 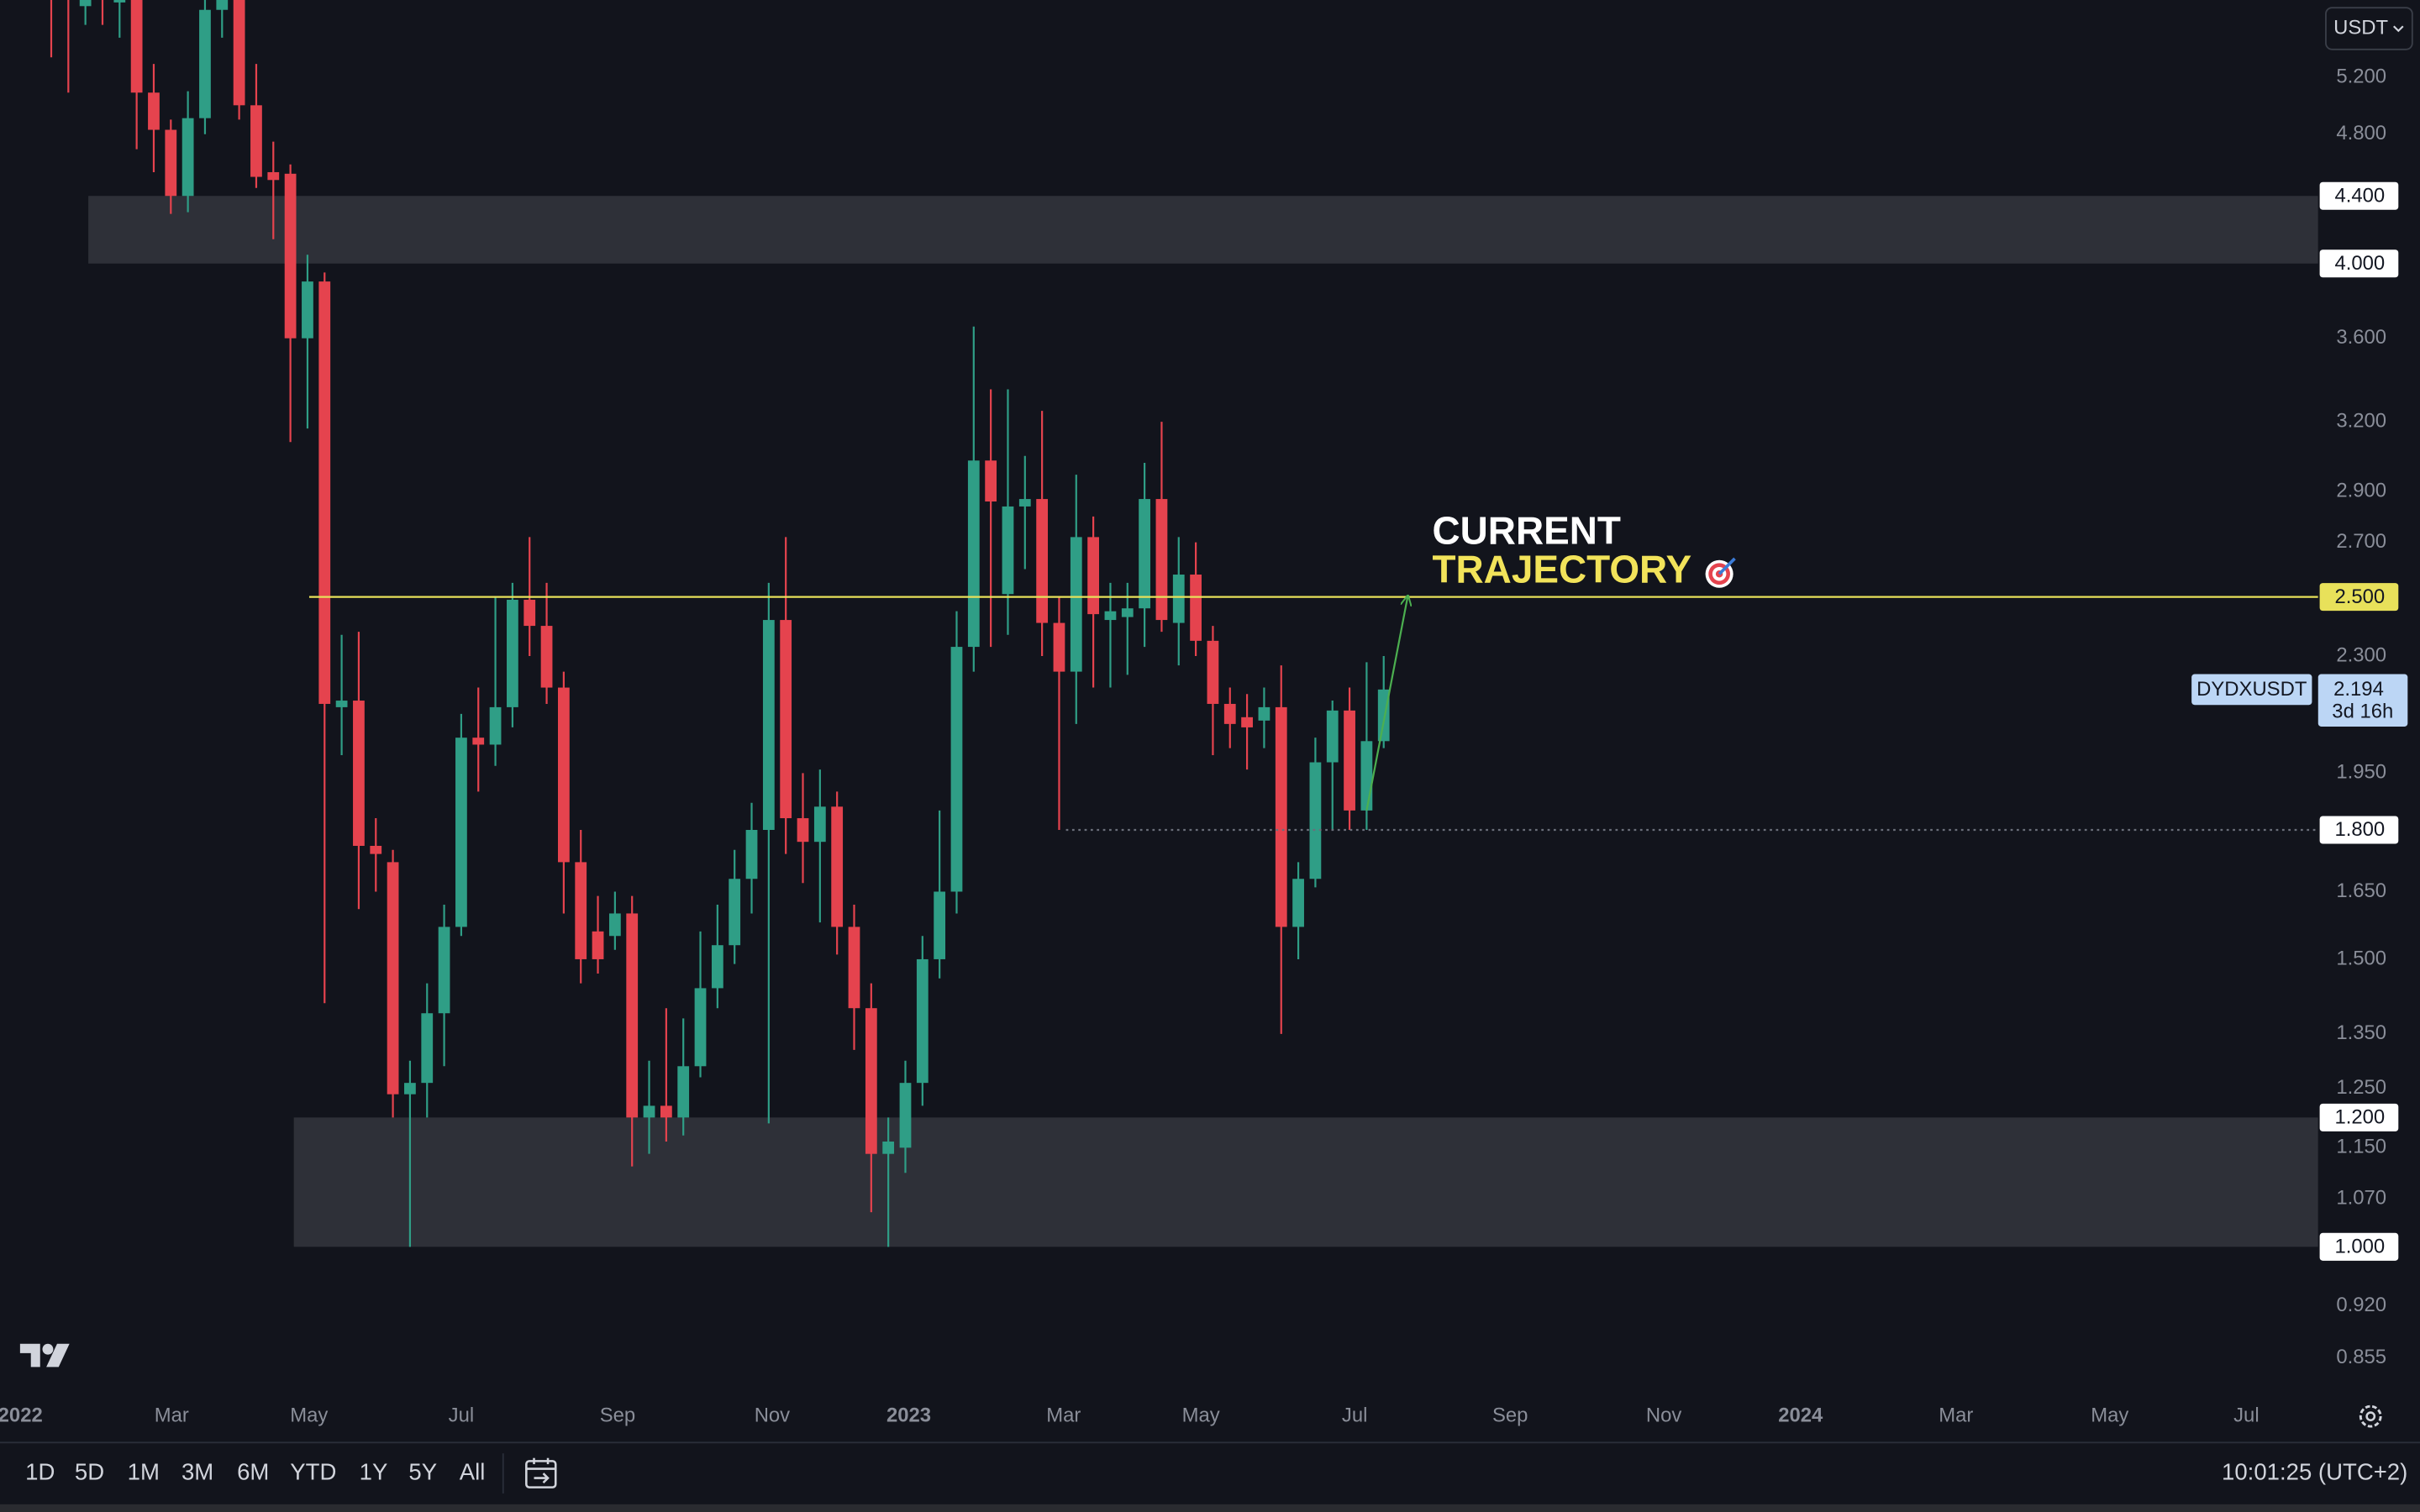 I want to click on y-tick-label: 2.700, so click(x=2361, y=541).